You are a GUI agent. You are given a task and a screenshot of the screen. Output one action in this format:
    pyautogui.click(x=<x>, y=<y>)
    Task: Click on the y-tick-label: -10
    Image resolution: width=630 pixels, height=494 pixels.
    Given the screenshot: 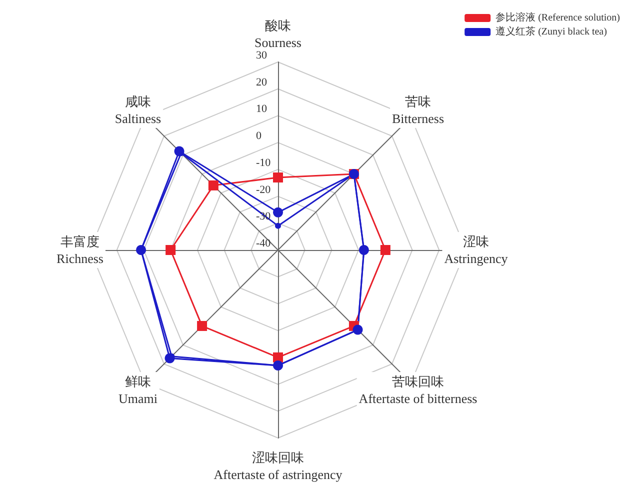 What is the action you would take?
    pyautogui.click(x=264, y=162)
    